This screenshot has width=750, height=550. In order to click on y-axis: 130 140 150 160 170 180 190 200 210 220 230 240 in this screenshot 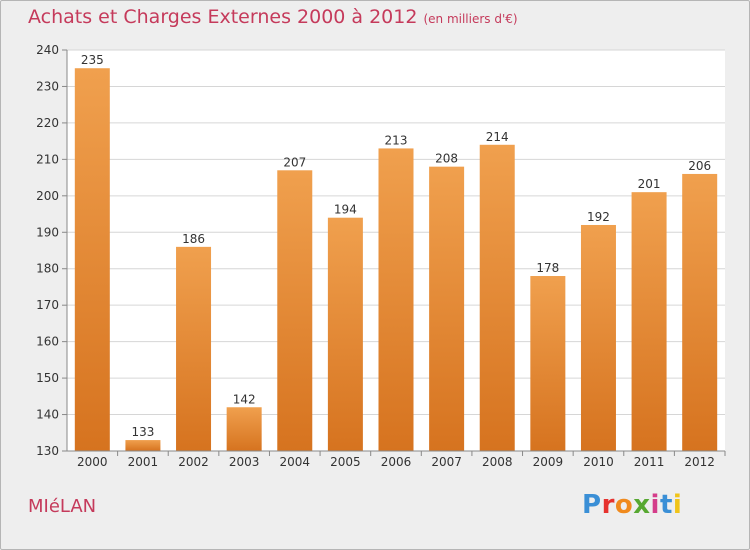, I will do `click(52, 250)`.